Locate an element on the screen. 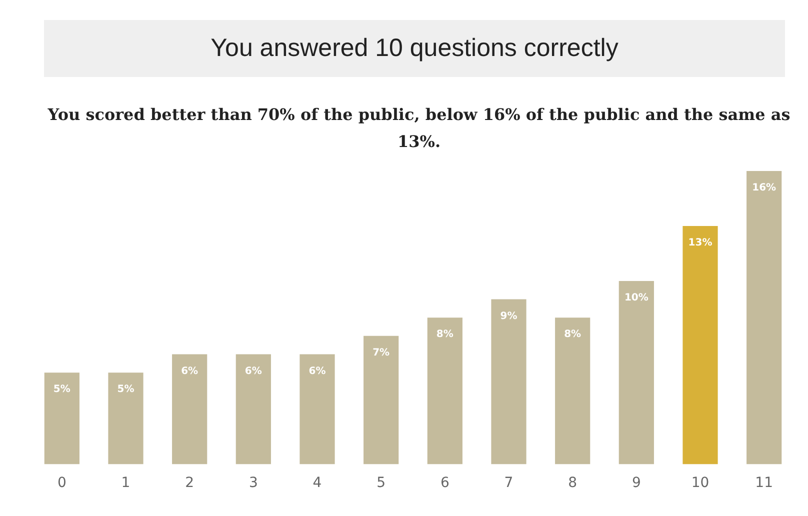 This screenshot has width=808, height=516. x-tick-label: 8 is located at coordinates (573, 483).